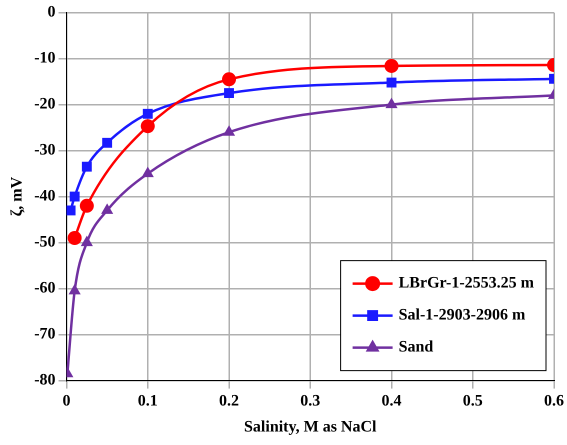 The image size is (567, 445). I want to click on x-tick-label: 0.1, so click(148, 401).